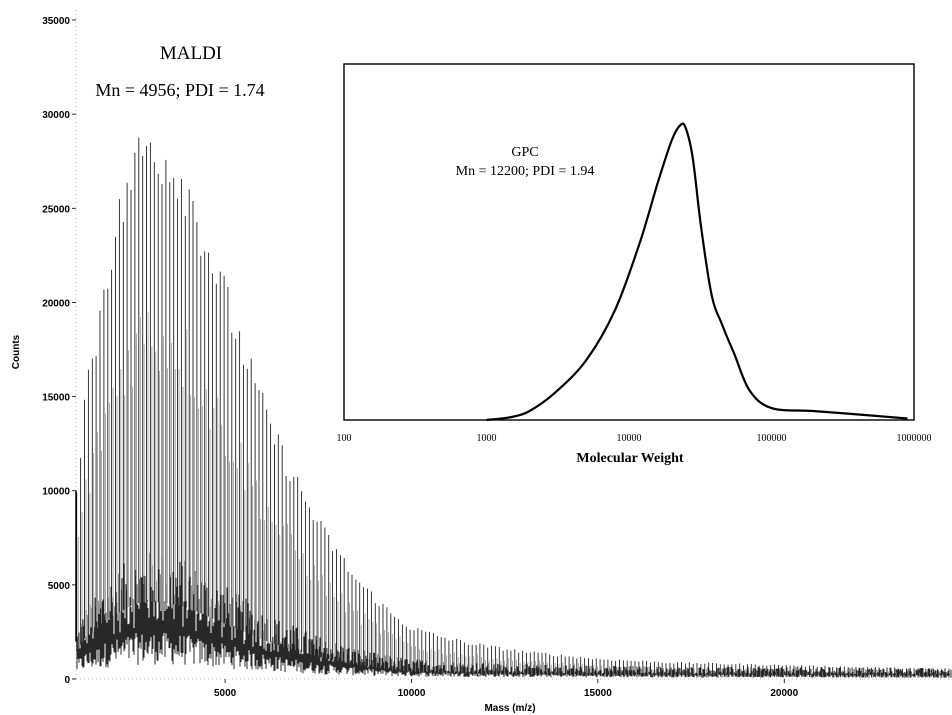  Describe the element at coordinates (772, 438) in the screenshot. I see `gpc-x-tick-label: 100000` at that location.